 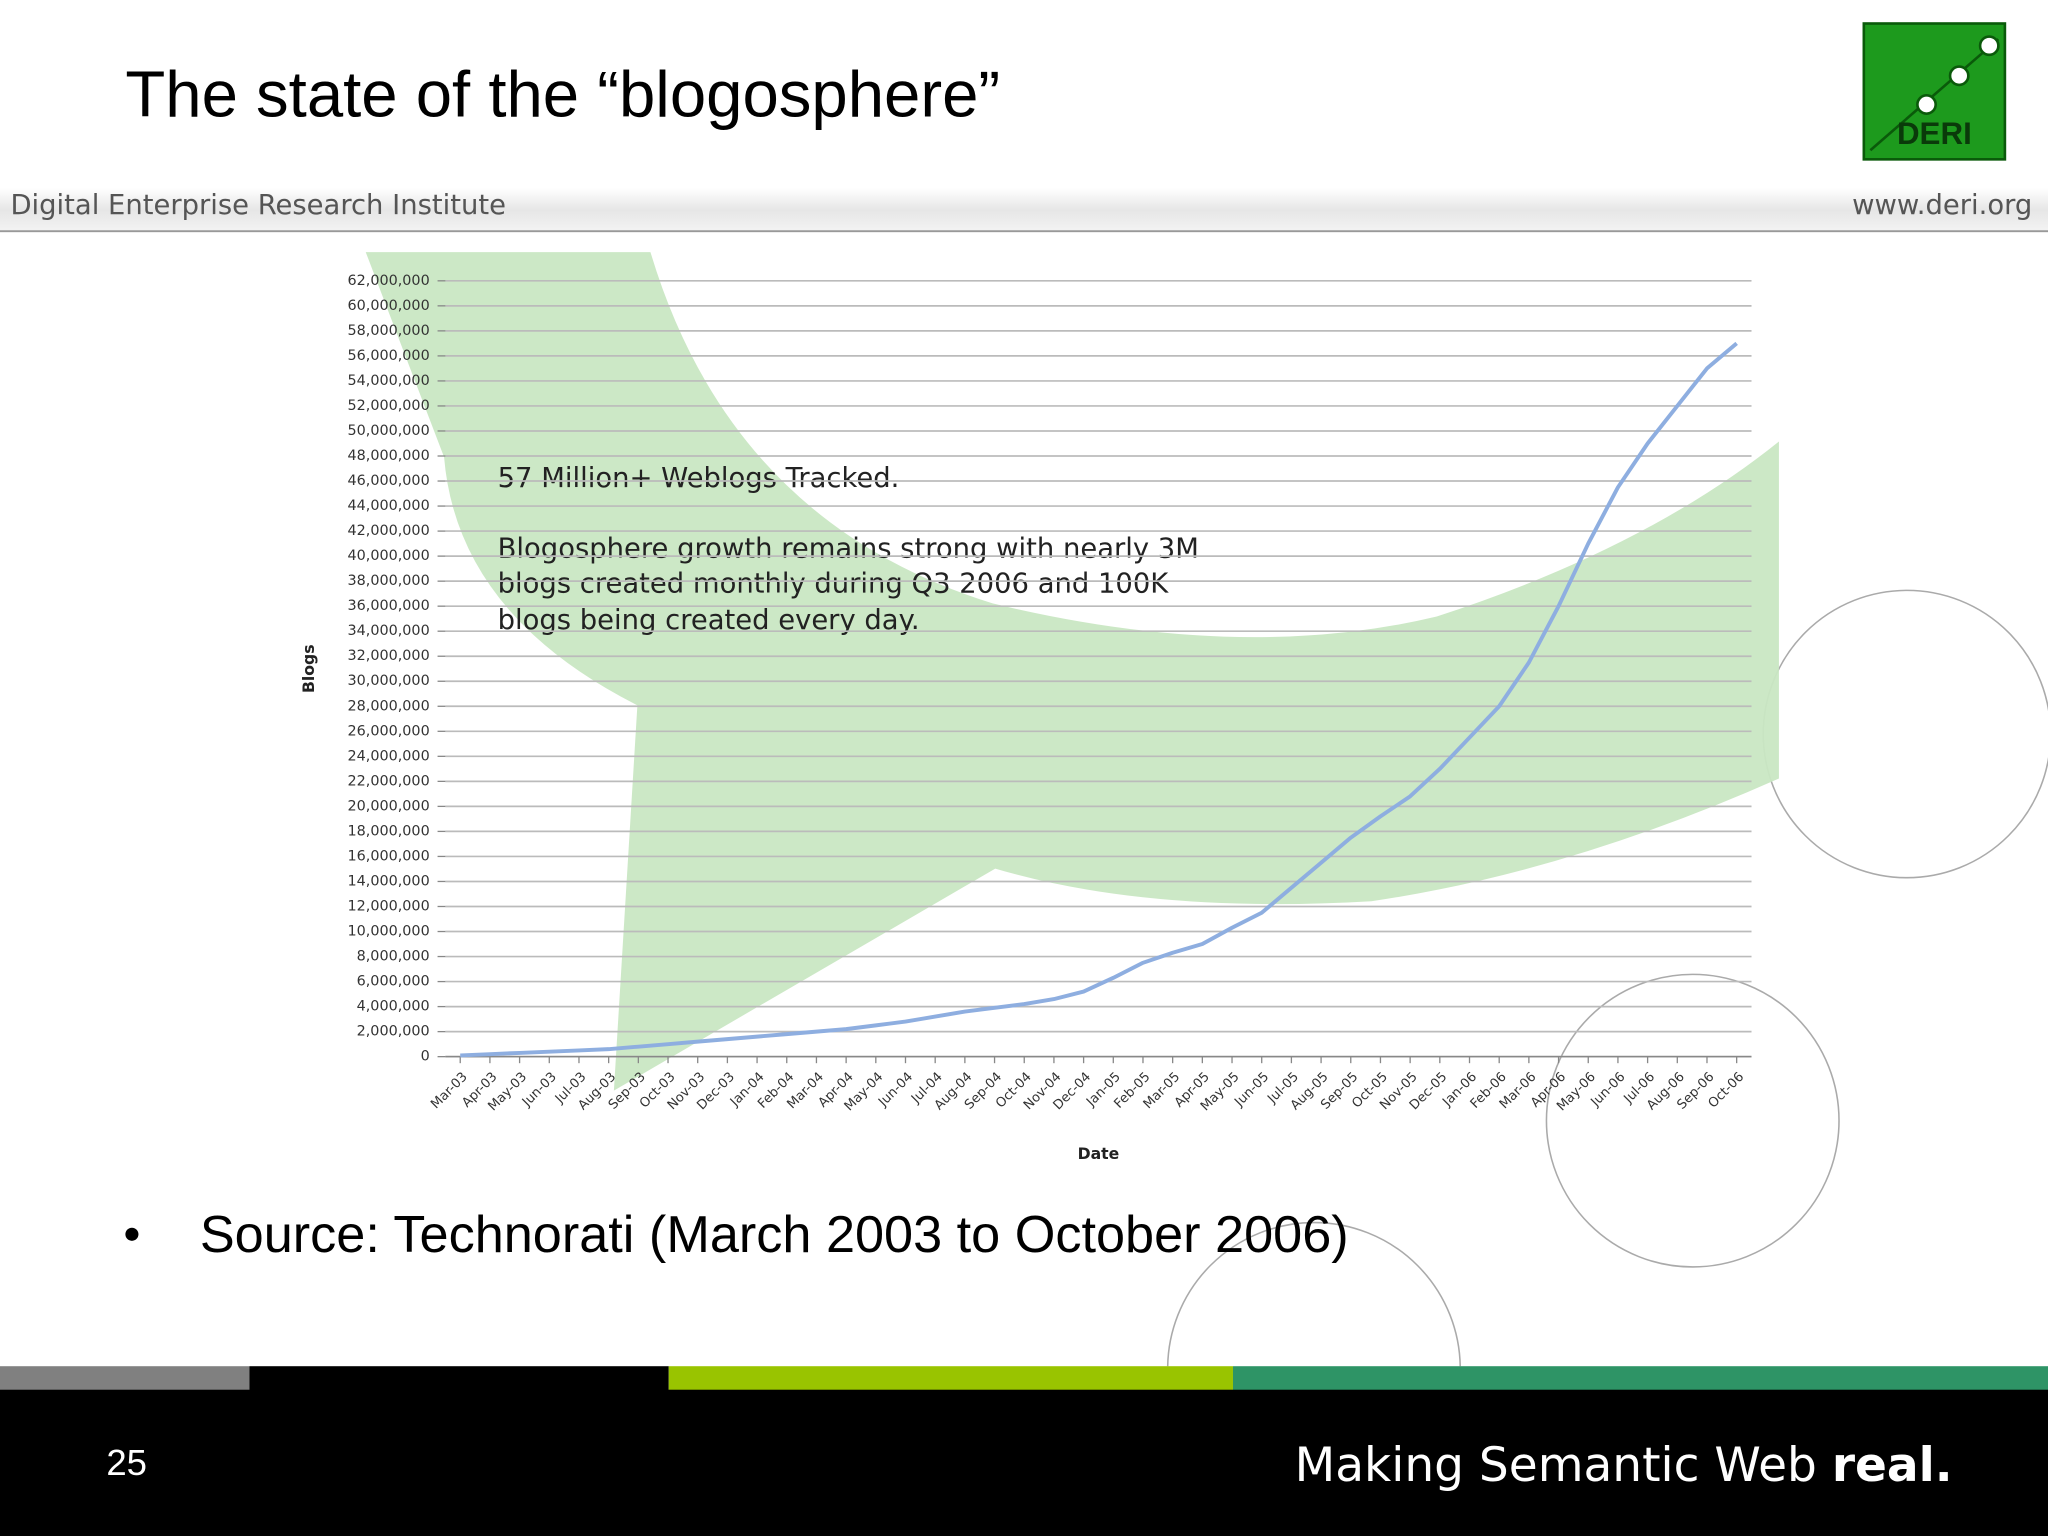 What do you see at coordinates (388, 556) in the screenshot?
I see `y-tick-label: 40,000,000` at bounding box center [388, 556].